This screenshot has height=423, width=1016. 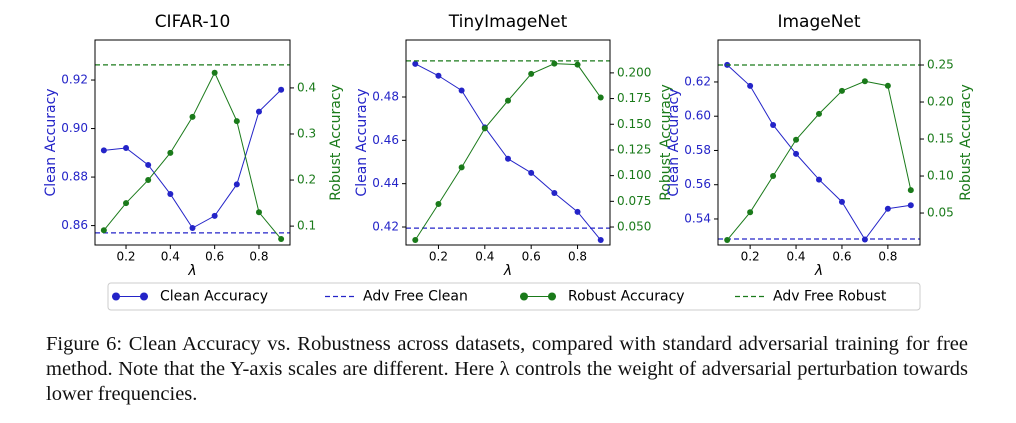 I want to click on y2-tick-label: 0.100, so click(x=634, y=175).